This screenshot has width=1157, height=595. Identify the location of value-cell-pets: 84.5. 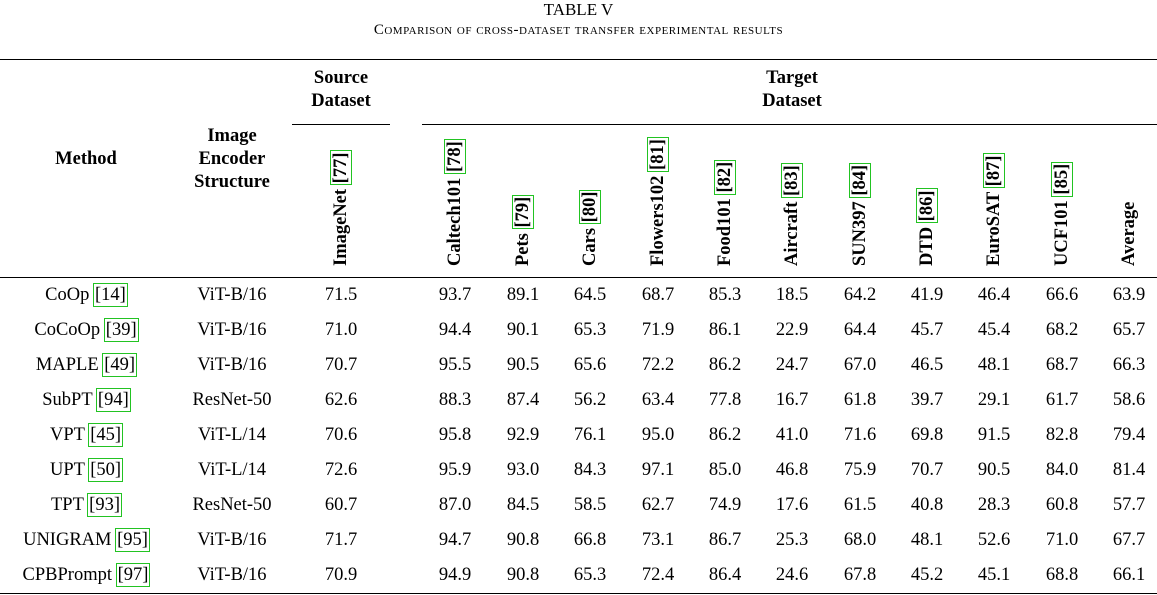
(523, 505).